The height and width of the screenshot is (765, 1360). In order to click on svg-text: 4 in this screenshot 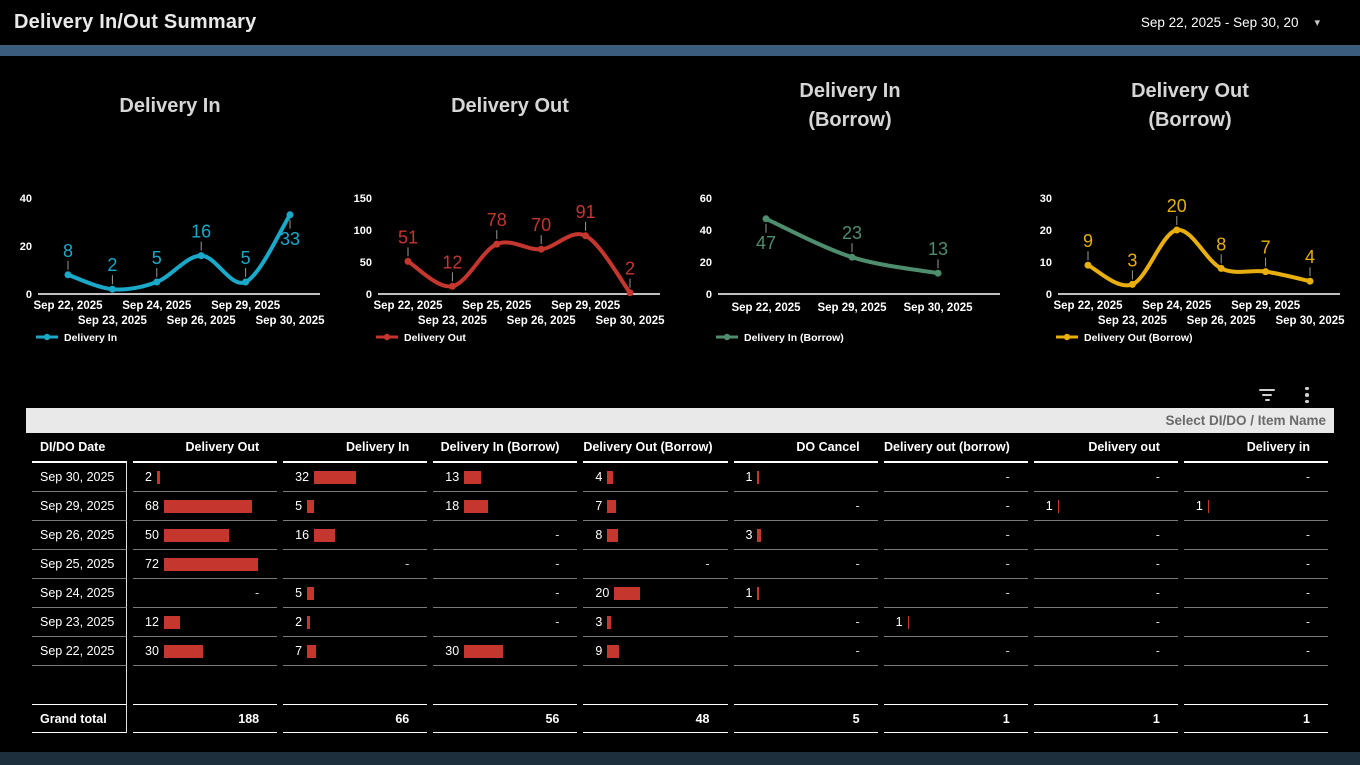, I will do `click(1310, 257)`.